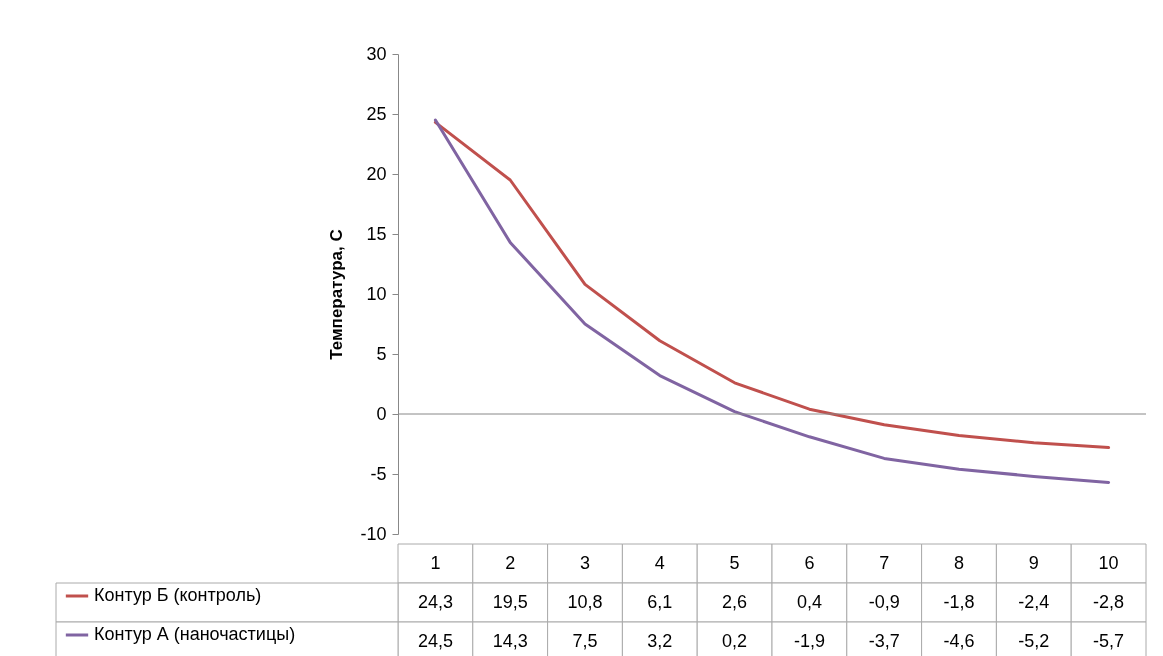 The width and height of the screenshot is (1163, 656). What do you see at coordinates (376, 233) in the screenshot?
I see `y-tick-label: 15` at bounding box center [376, 233].